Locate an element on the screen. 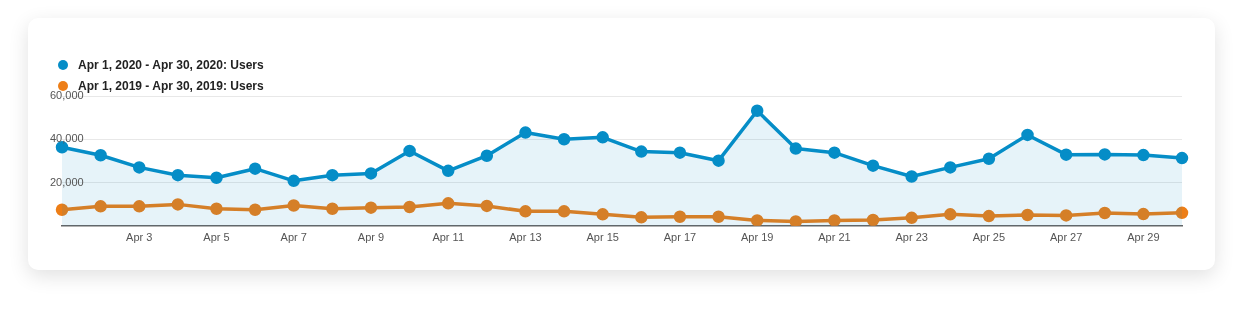  legend-label: Apr 1, 2020 - Apr 30, 2020: Users is located at coordinates (171, 64).